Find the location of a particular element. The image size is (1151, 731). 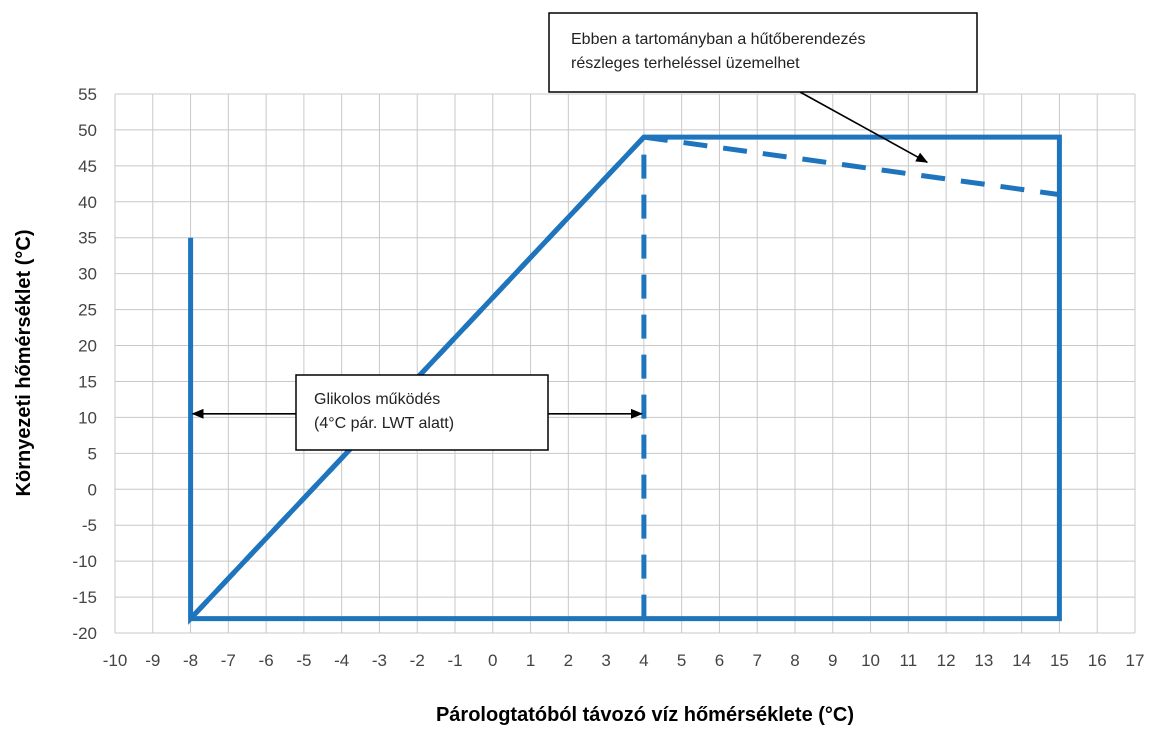

glycol-note-text: Glikolos működés is located at coordinates (377, 399).